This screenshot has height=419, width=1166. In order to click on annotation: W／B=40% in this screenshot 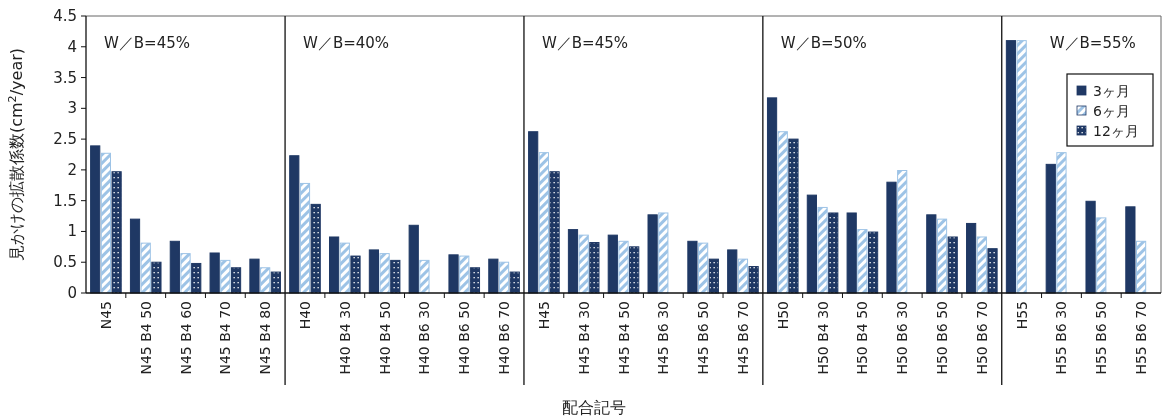, I will do `click(346, 43)`.